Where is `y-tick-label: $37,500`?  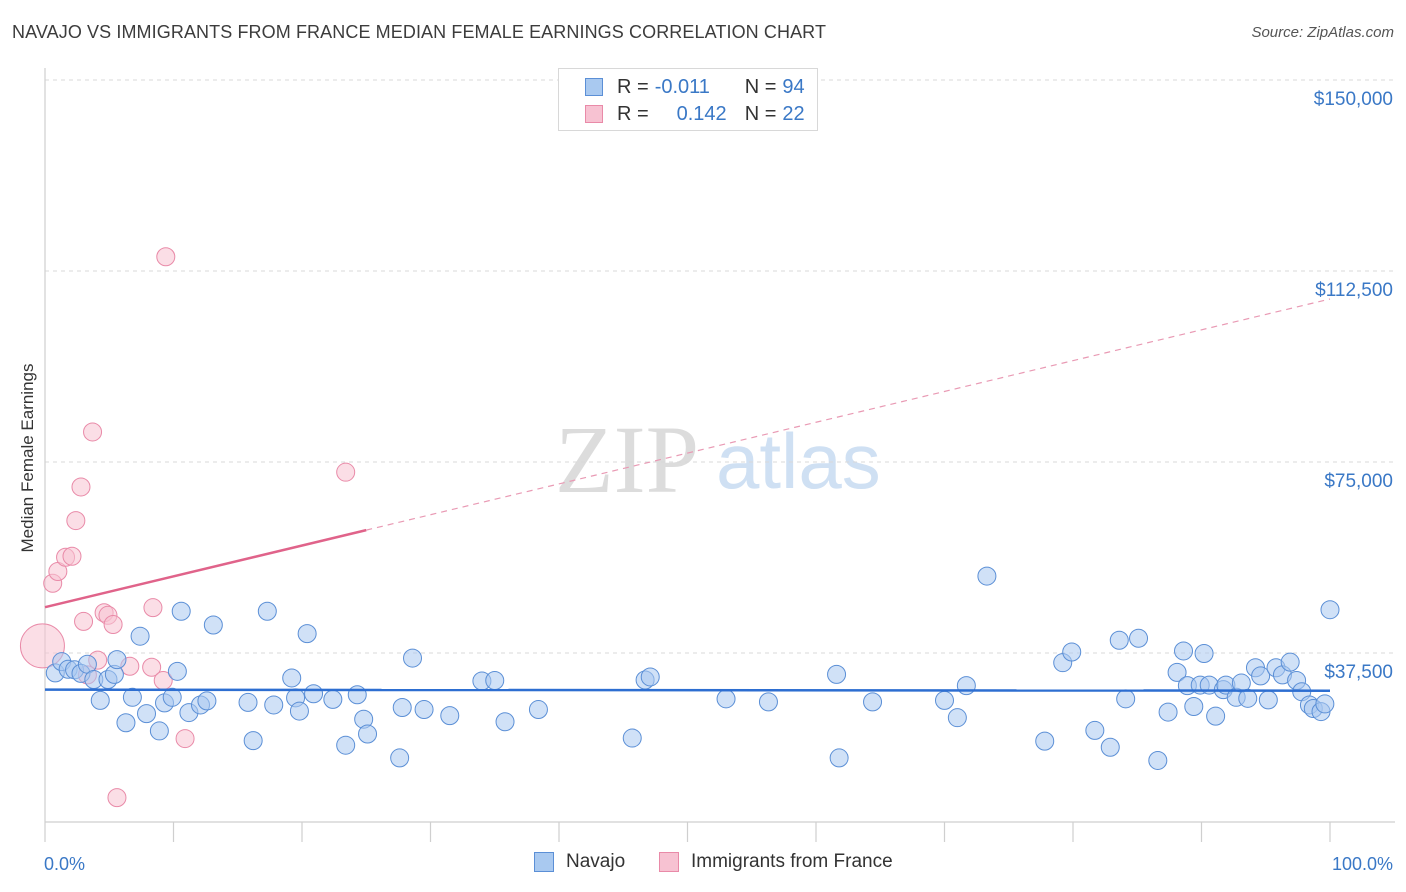
y-tick-label: $37,500 is located at coordinates (1358, 672).